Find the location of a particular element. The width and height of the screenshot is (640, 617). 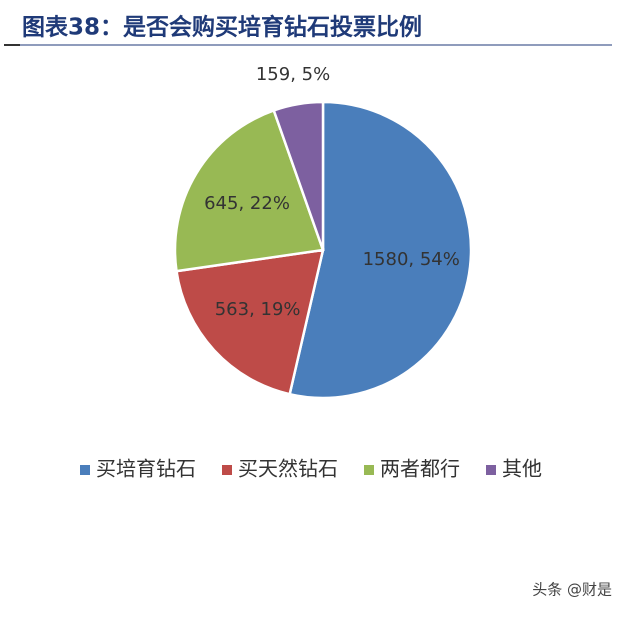

legend-label: 买天然钻石 is located at coordinates (288, 469).